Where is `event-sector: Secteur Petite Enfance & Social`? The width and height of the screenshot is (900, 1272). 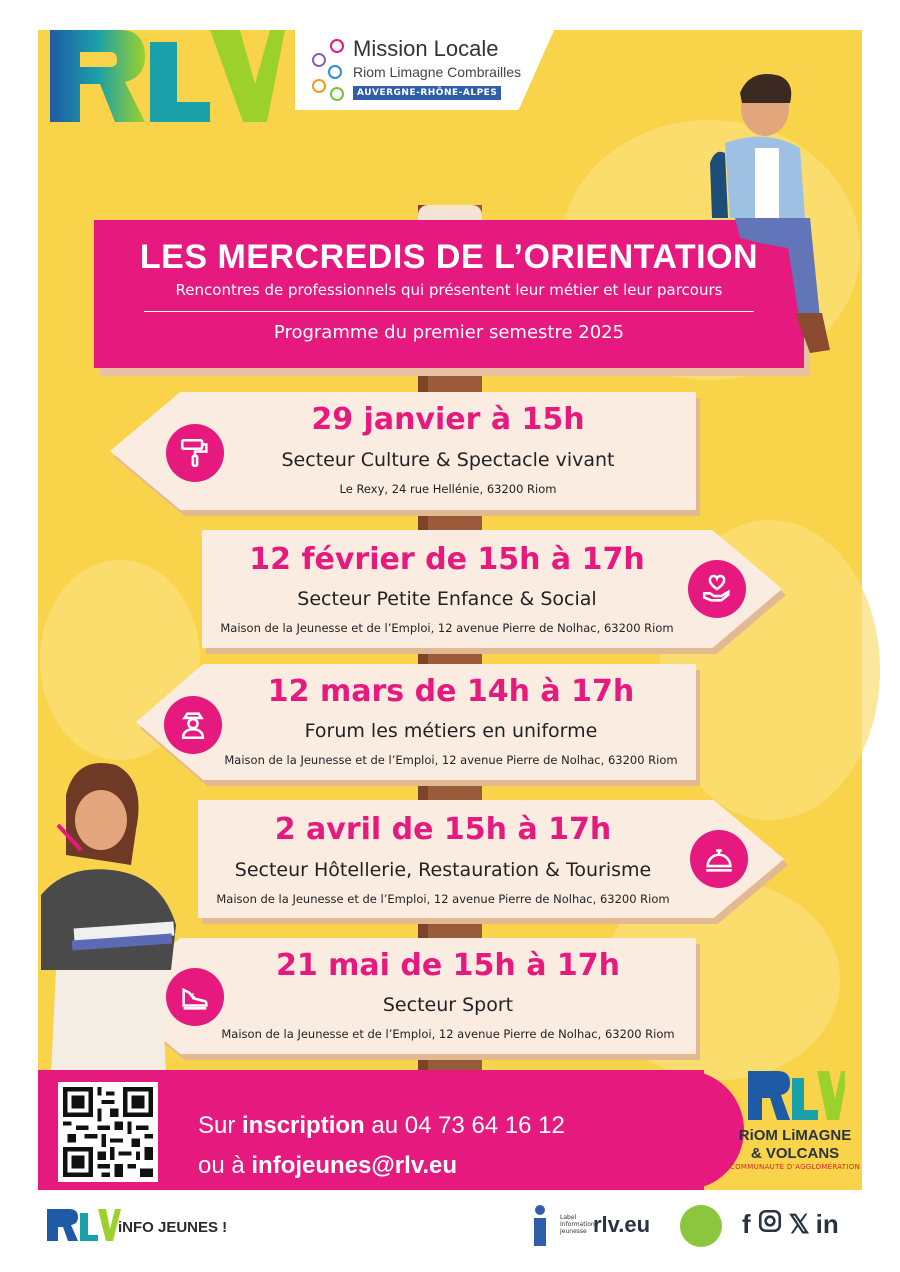 event-sector: Secteur Petite Enfance & Social is located at coordinates (447, 599).